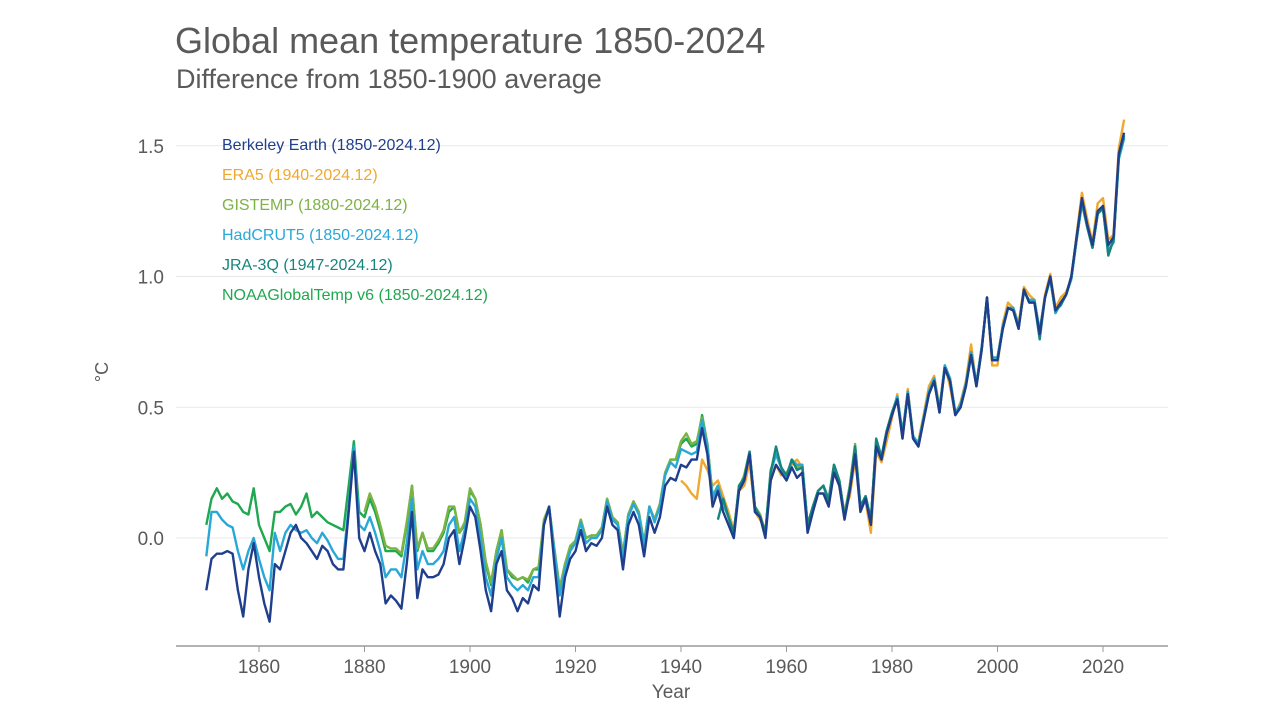 This screenshot has width=1280, height=720. Describe the element at coordinates (320, 235) in the screenshot. I see `legend-item-hadcrut5: HadCRUT5 (1850-2024.12)` at that location.